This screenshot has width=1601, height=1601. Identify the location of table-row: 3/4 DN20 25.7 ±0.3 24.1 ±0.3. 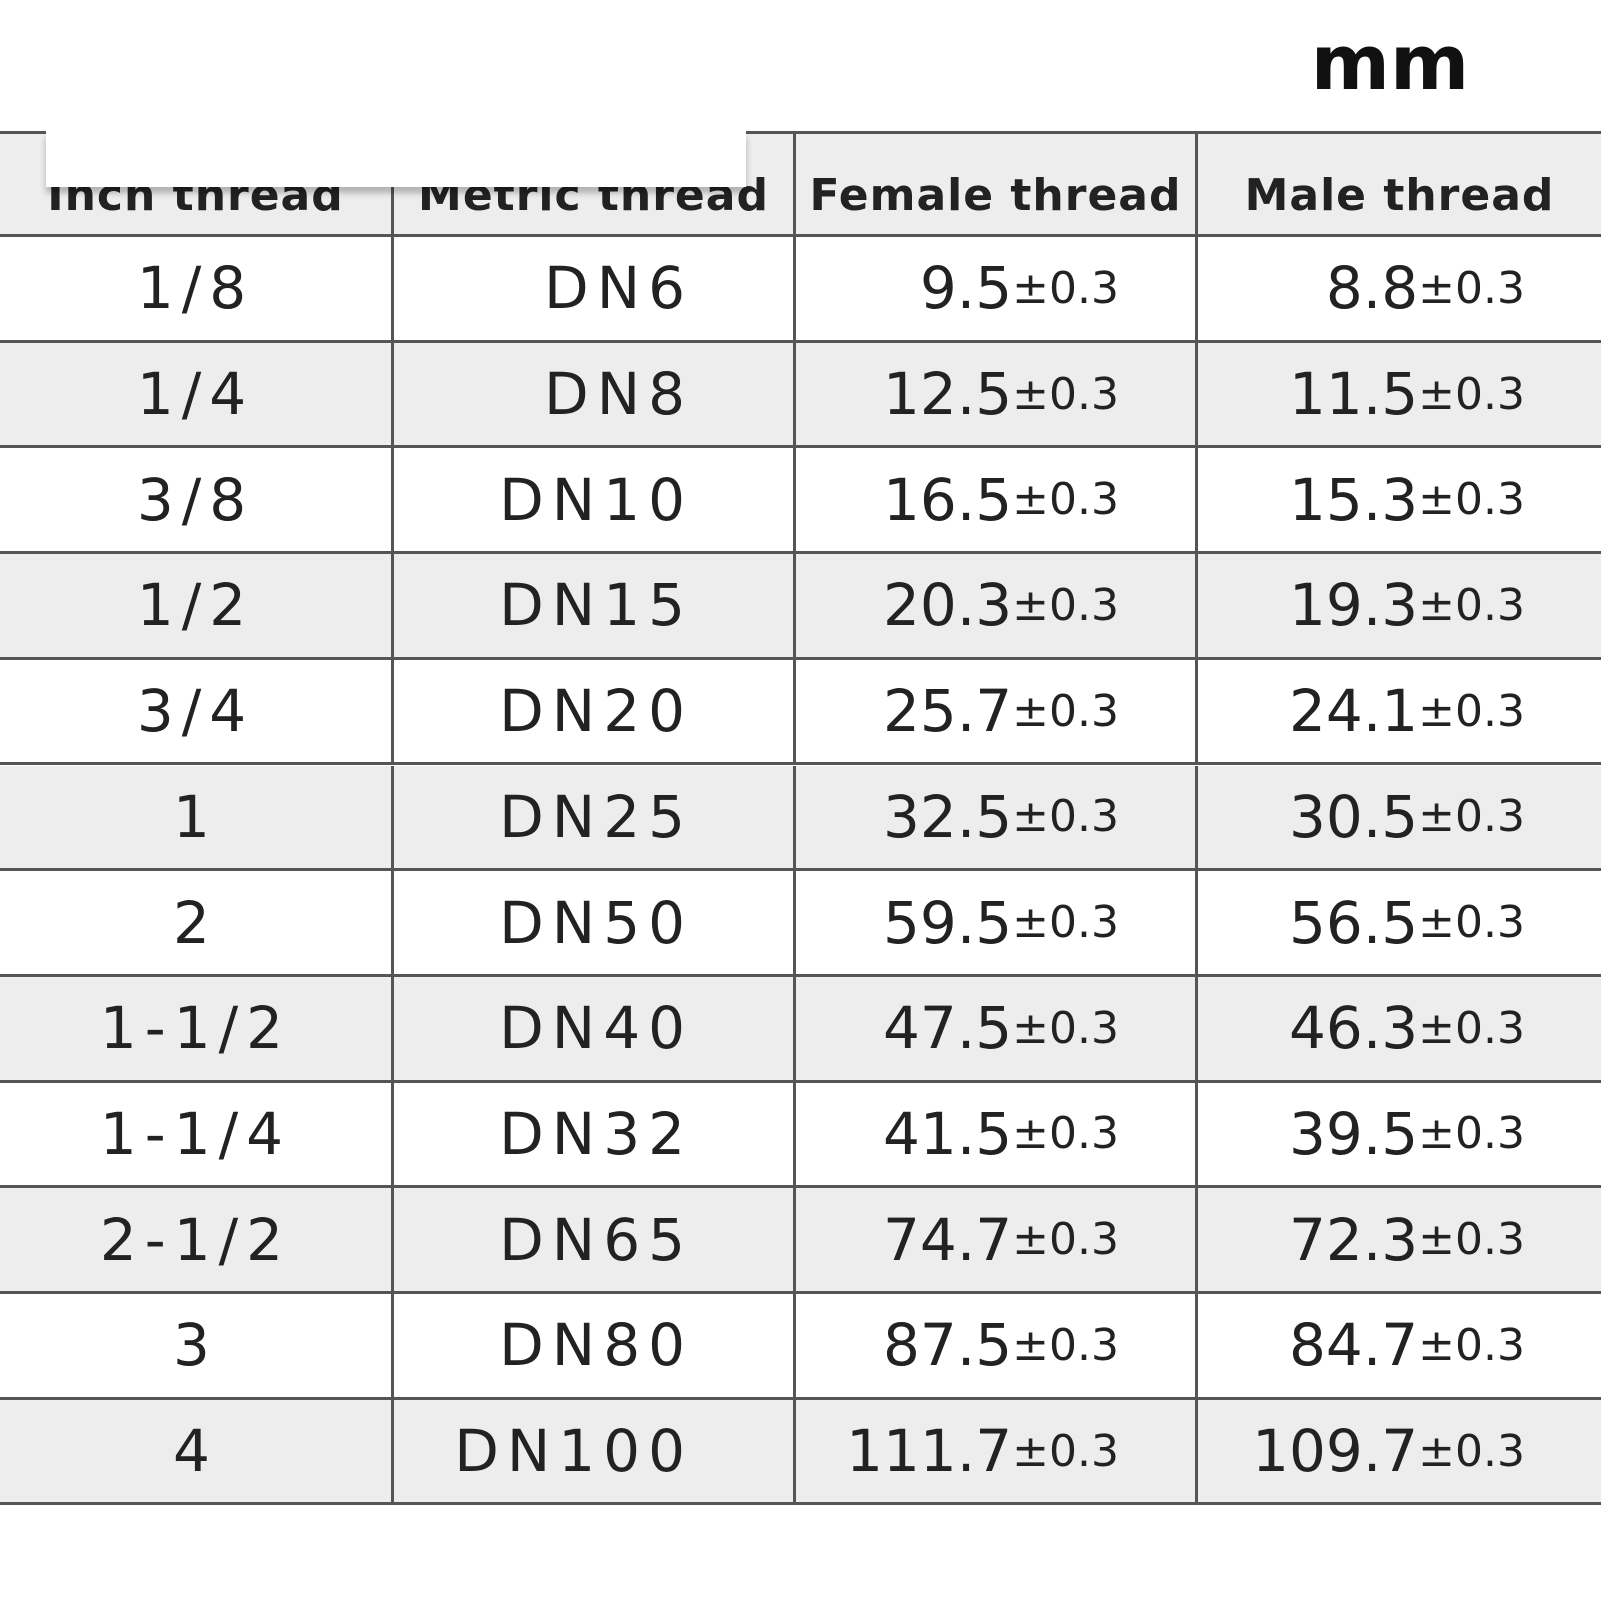
(800, 712).